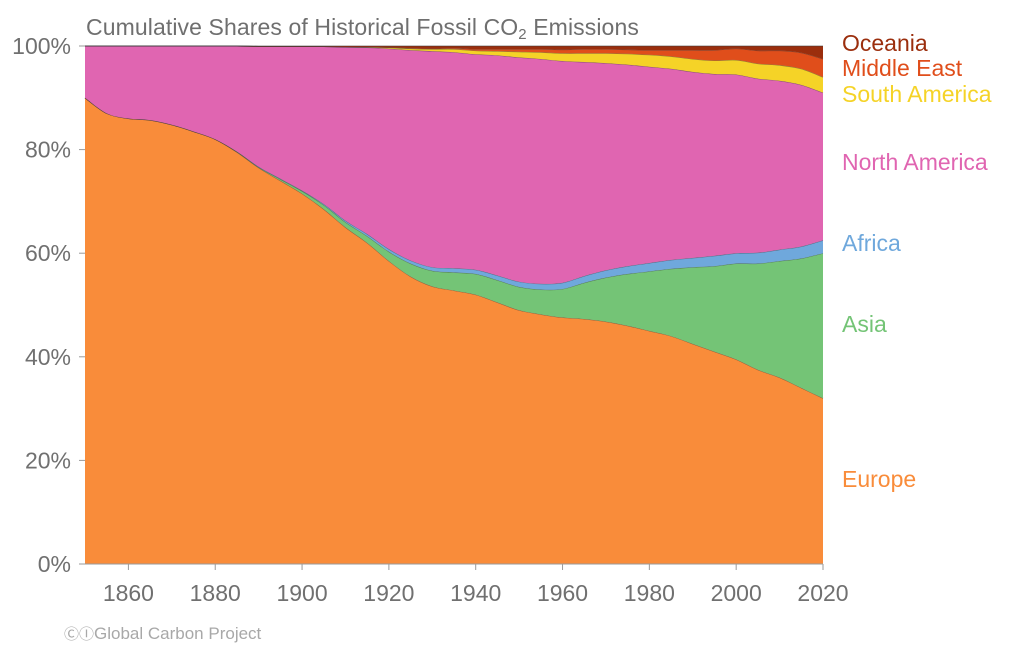  I want to click on x-tick-label: 1940, so click(475, 593).